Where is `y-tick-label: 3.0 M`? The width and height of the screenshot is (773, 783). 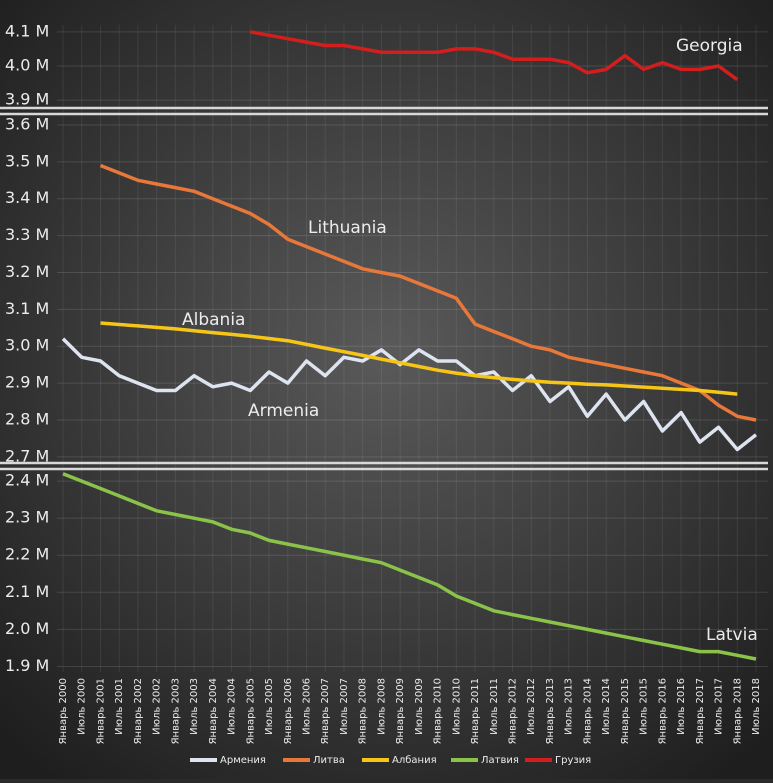 y-tick-label: 3.0 M is located at coordinates (27, 345).